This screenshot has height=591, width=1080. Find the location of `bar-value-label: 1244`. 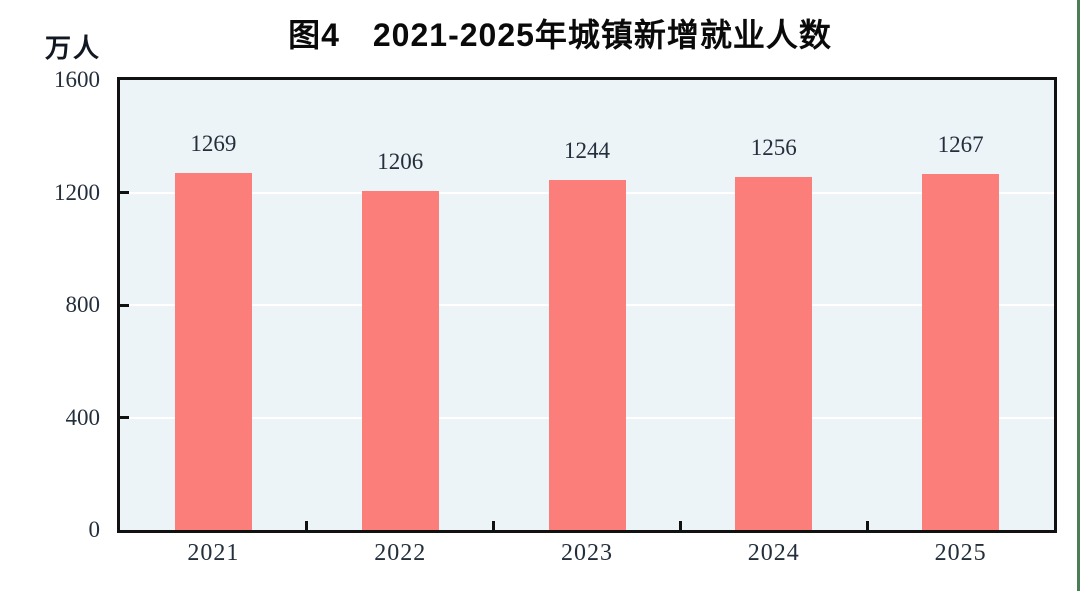

bar-value-label: 1244 is located at coordinates (587, 151).